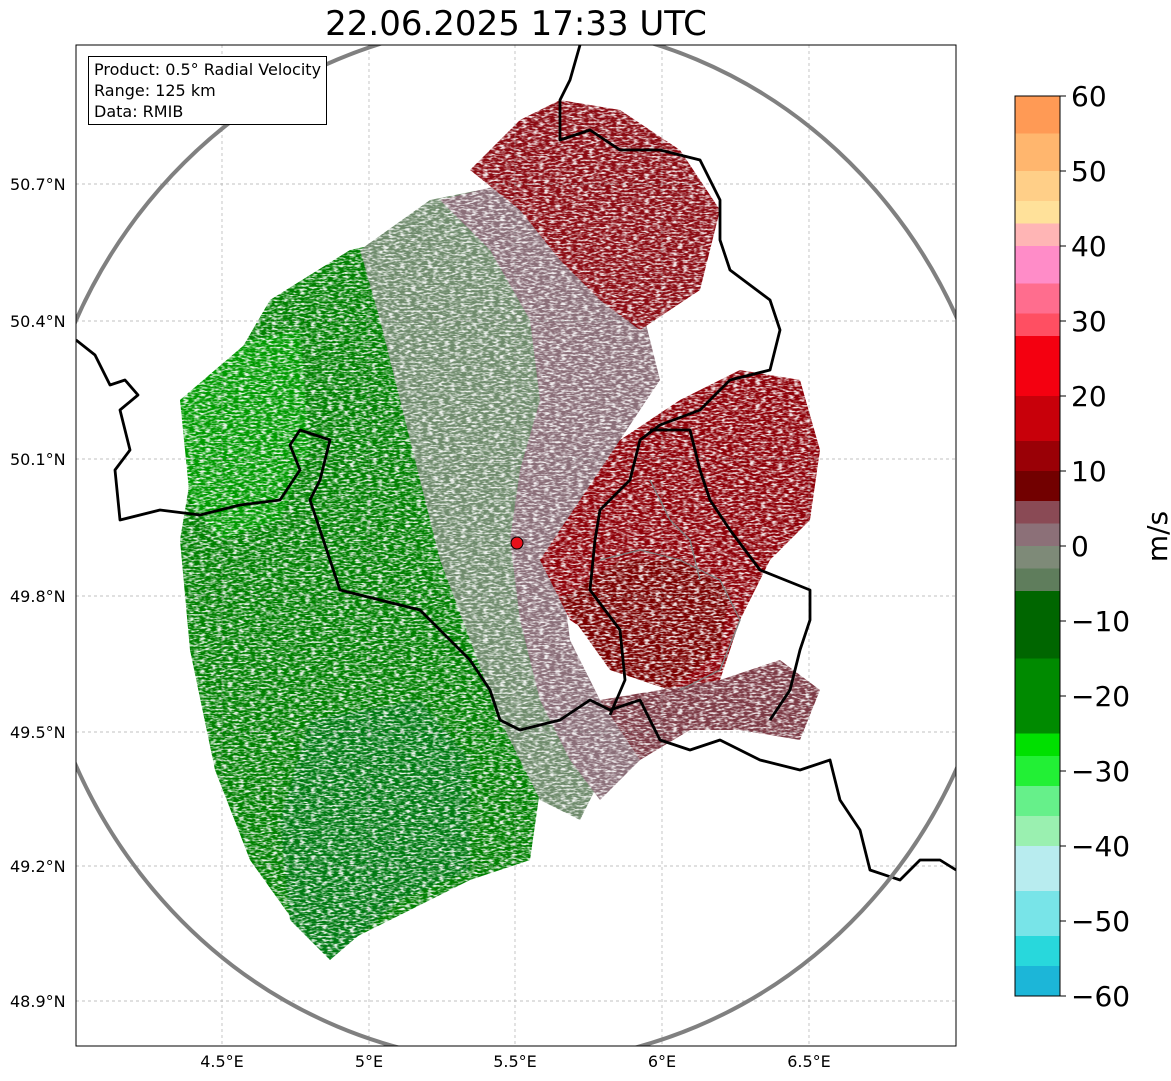 The height and width of the screenshot is (1081, 1171). Describe the element at coordinates (517, 543) in the screenshot. I see `radar-site-marker` at that location.